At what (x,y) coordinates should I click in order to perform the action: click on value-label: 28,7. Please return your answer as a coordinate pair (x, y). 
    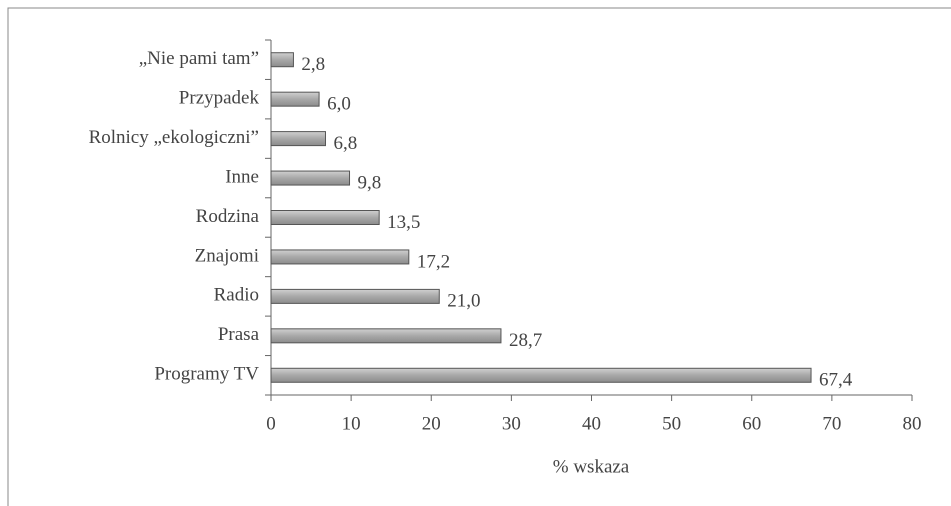
    Looking at the image, I should click on (525, 340).